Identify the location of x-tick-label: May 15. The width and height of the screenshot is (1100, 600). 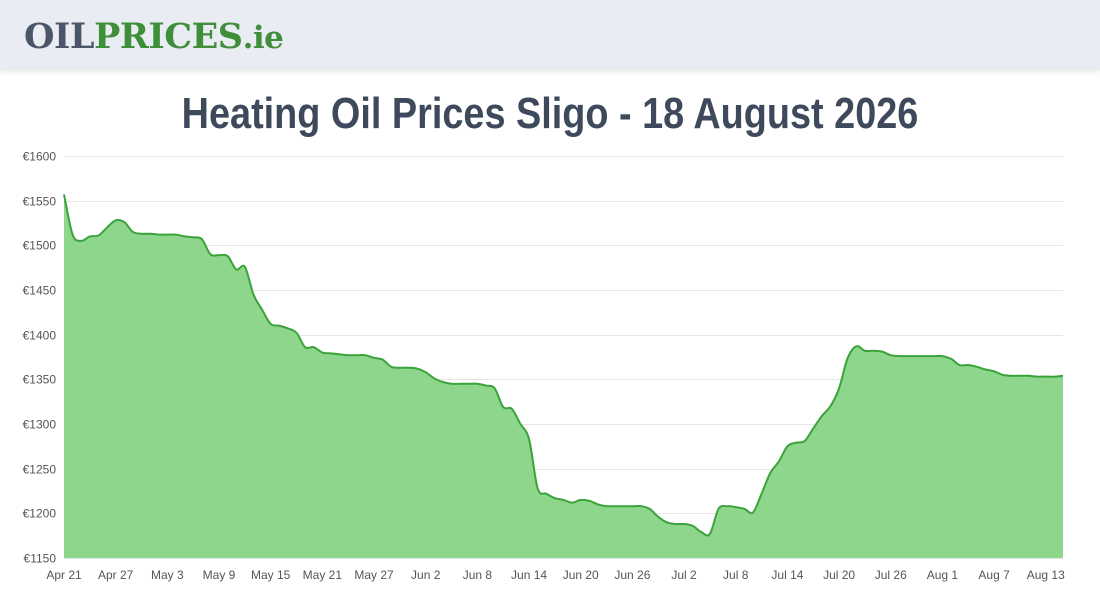
(271, 575).